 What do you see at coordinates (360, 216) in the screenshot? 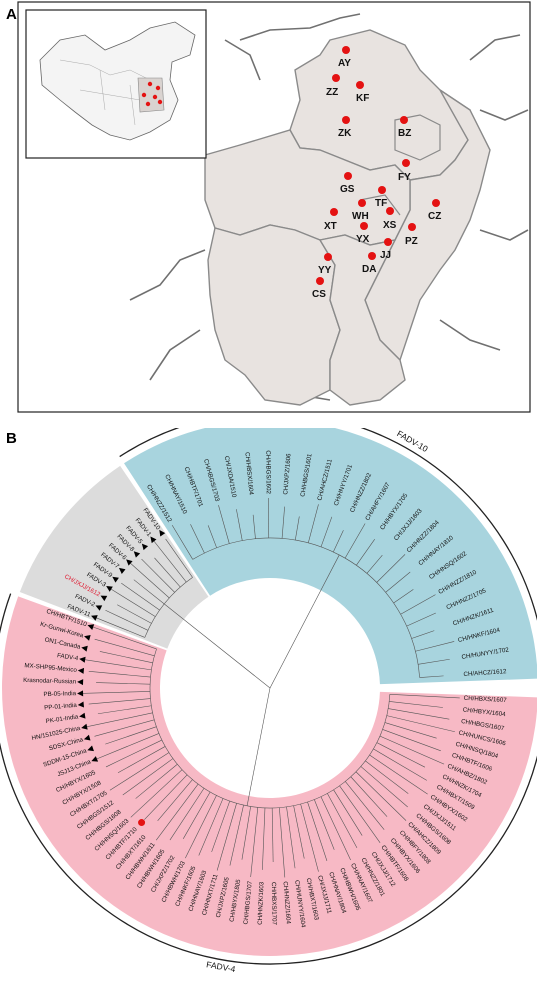
I see `svg-text: WH` at bounding box center [360, 216].